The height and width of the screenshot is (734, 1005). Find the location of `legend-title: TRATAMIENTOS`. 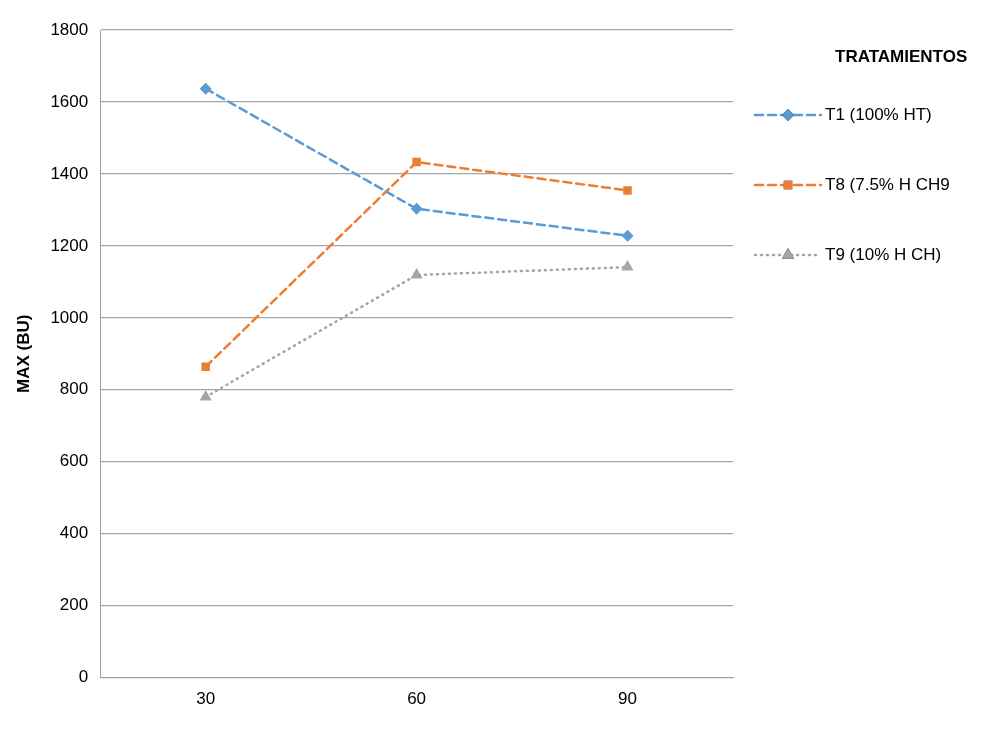

legend-title: TRATAMIENTOS is located at coordinates (901, 56).